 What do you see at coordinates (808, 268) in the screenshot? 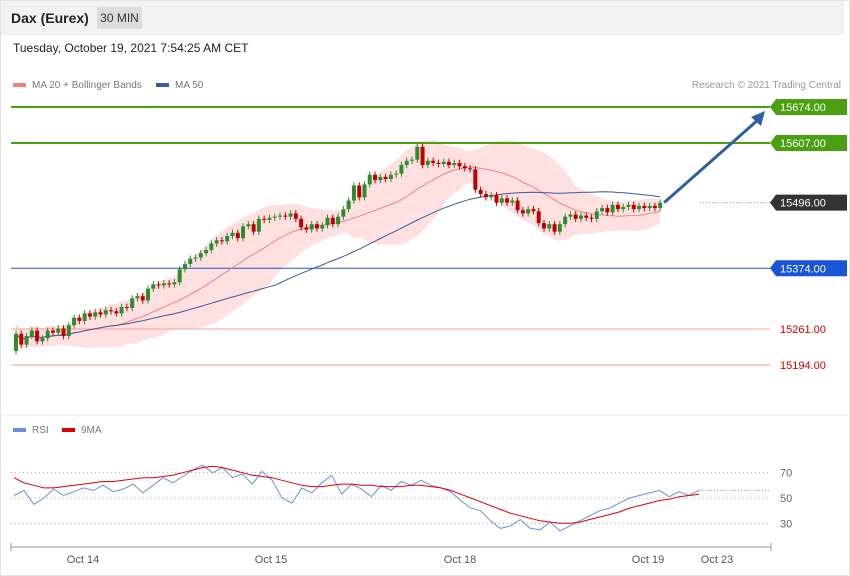
I see `level-tag-15374.00` at bounding box center [808, 268].